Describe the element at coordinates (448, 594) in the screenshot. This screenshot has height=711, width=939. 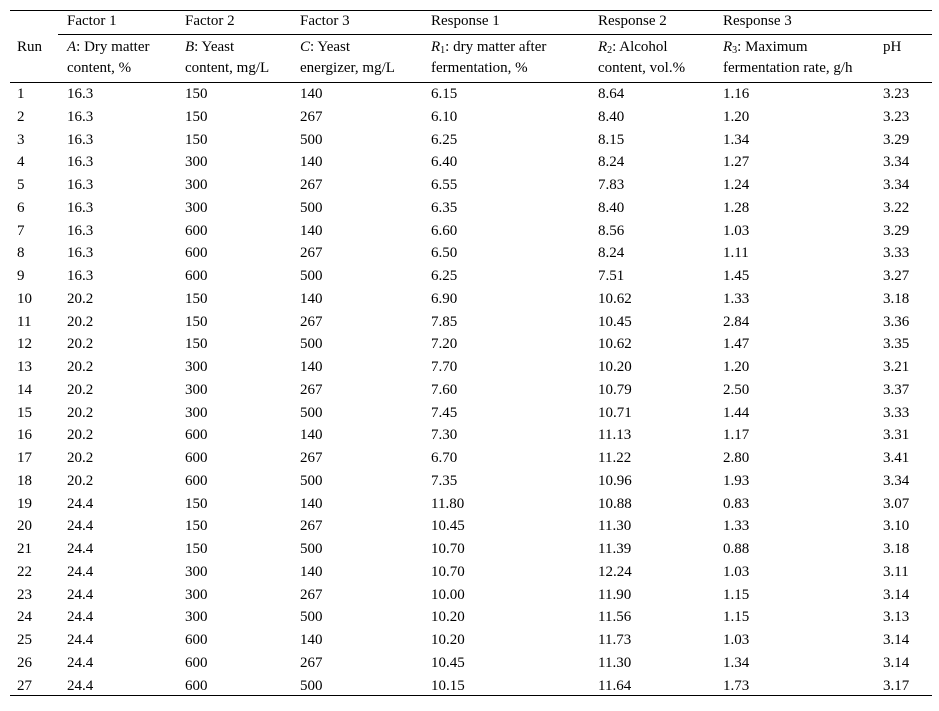
I see `table-cell: 10.00` at that location.